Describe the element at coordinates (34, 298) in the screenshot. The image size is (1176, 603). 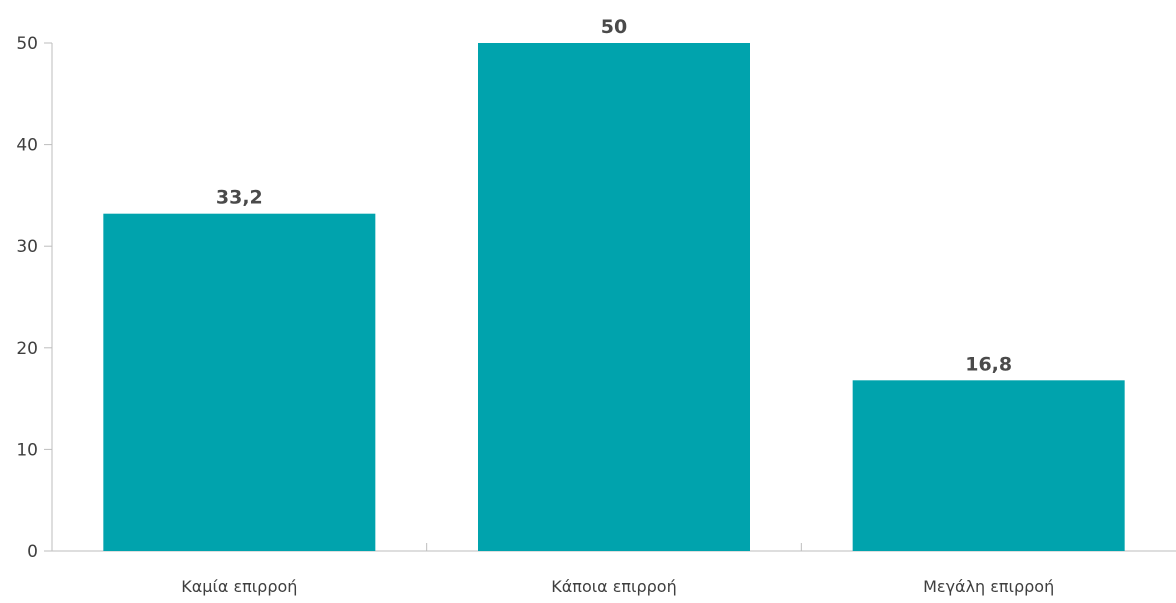
I see `y-axis: 0 10 20 30 40 50` at that location.